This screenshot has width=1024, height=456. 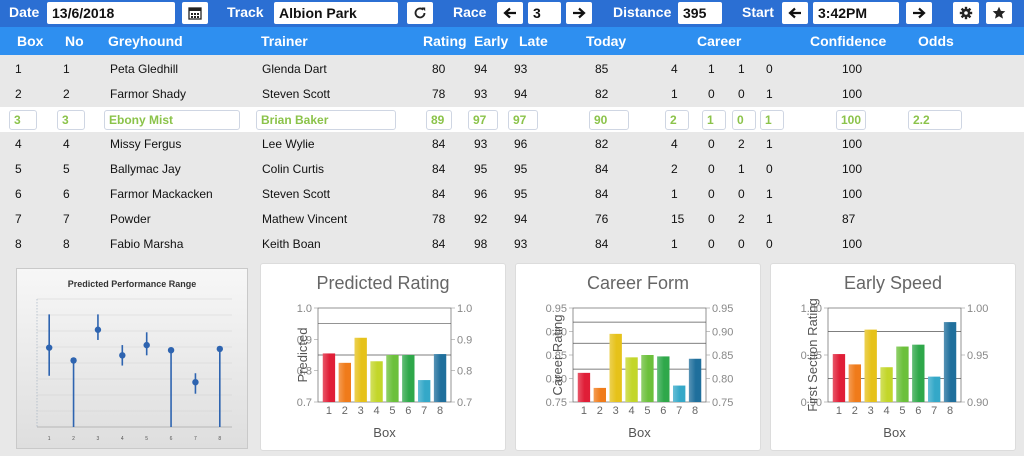 I want to click on col-late: Late, so click(x=533, y=41).